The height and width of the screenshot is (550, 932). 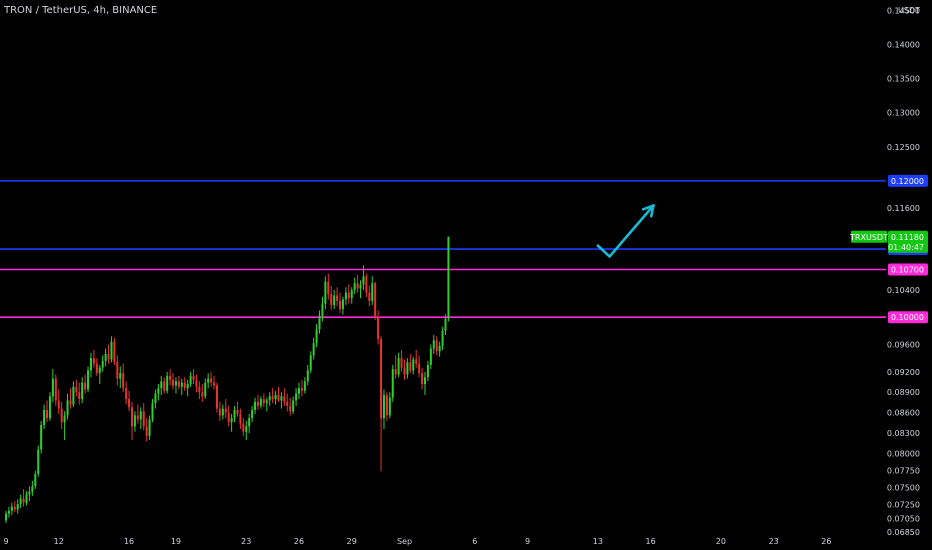 What do you see at coordinates (869, 236) in the screenshot?
I see `symbol-tag-bg` at bounding box center [869, 236].